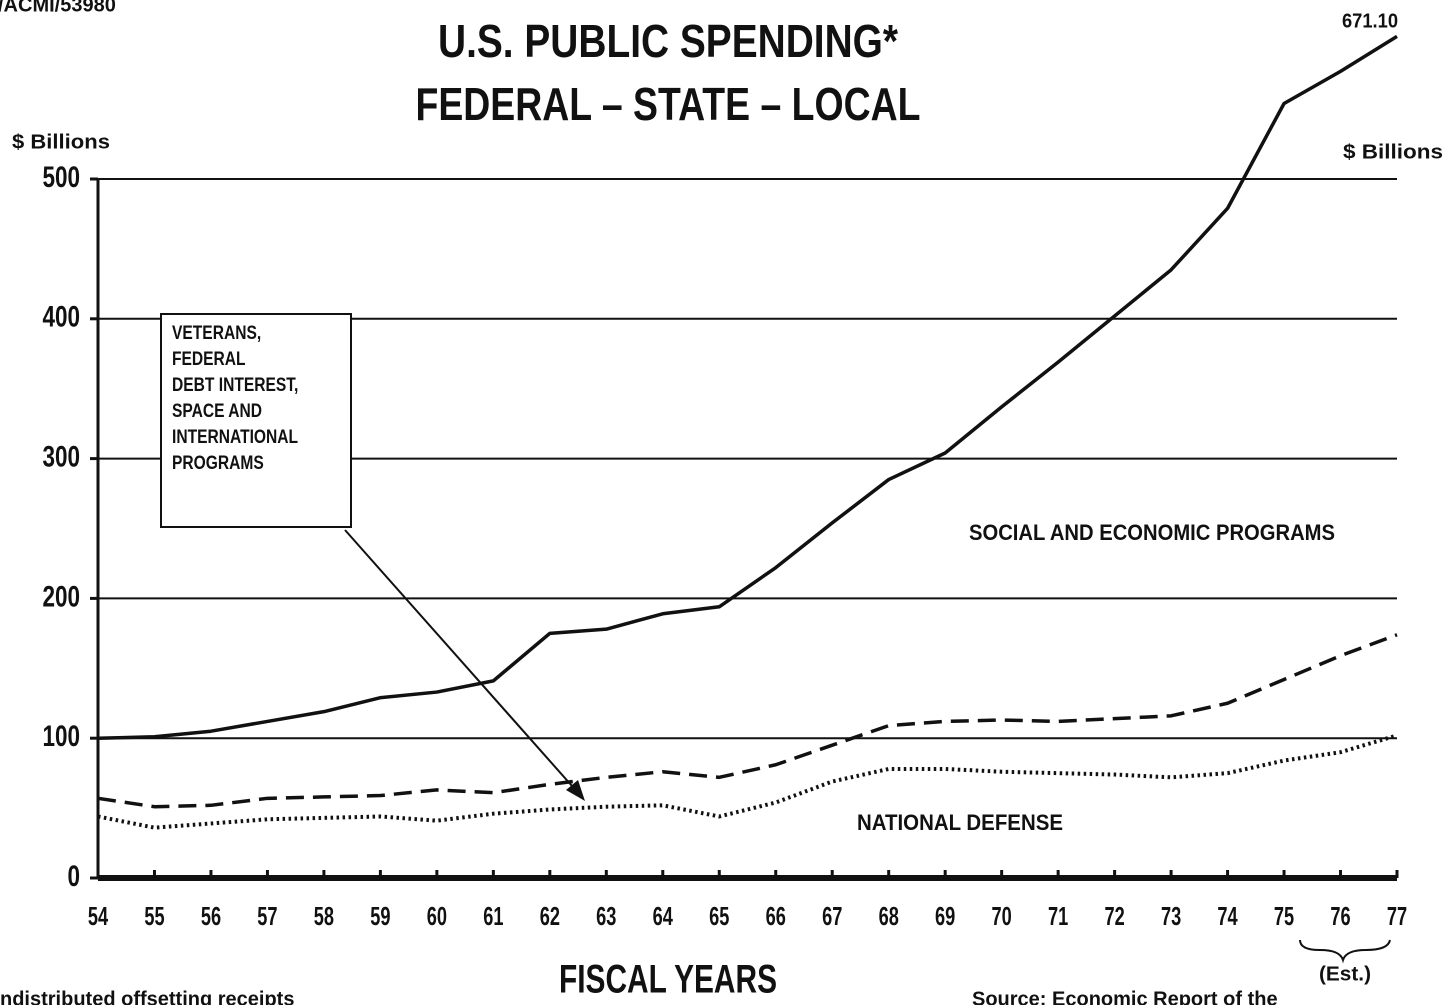 This screenshot has width=1451, height=1005. I want to click on pointer-line, so click(462, 662).